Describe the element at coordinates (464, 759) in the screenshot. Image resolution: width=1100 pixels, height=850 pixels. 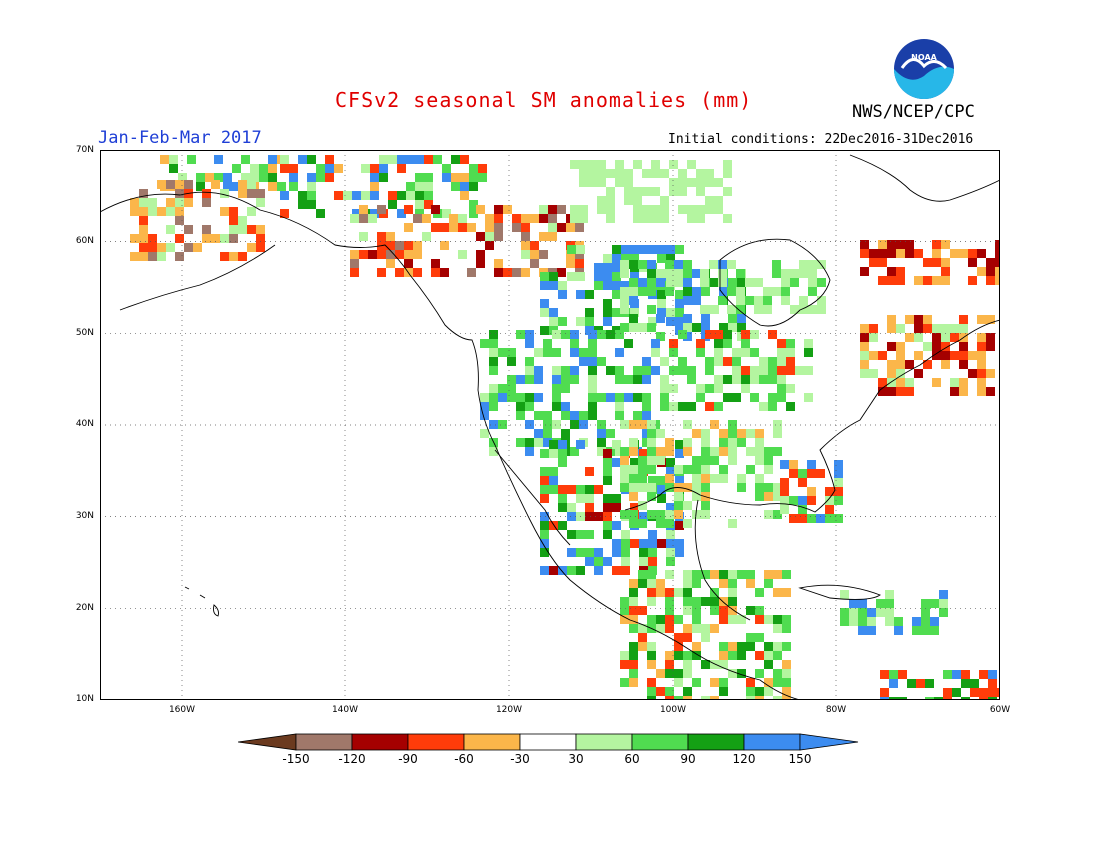
I see `colorbar-label: -60` at that location.